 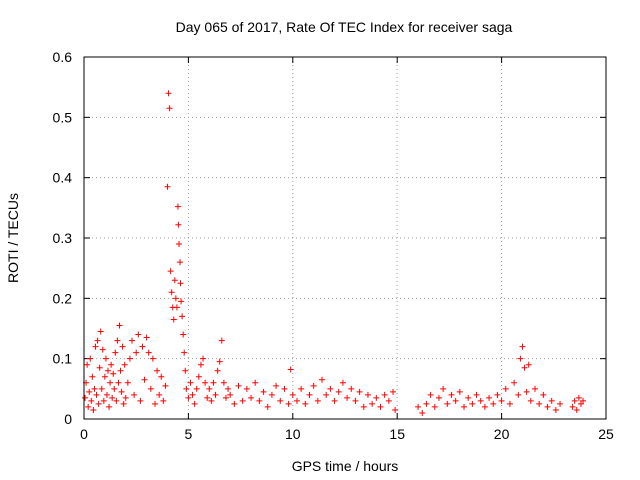 I want to click on x-tick-label: 5, so click(x=189, y=434).